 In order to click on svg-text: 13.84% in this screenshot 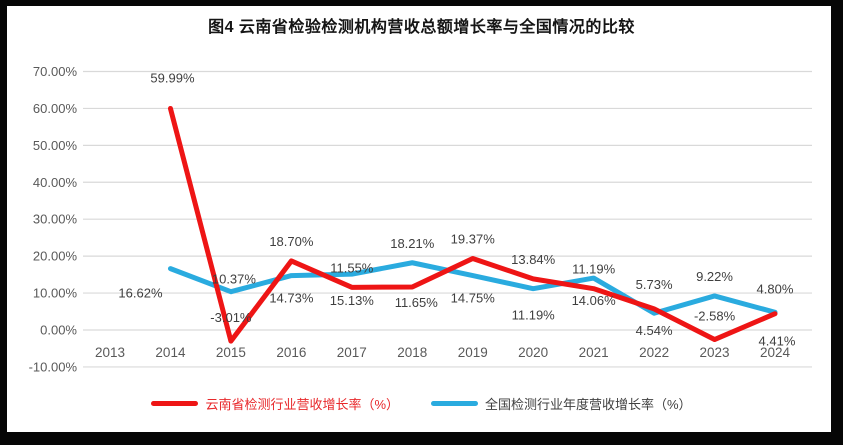, I will do `click(533, 259)`.